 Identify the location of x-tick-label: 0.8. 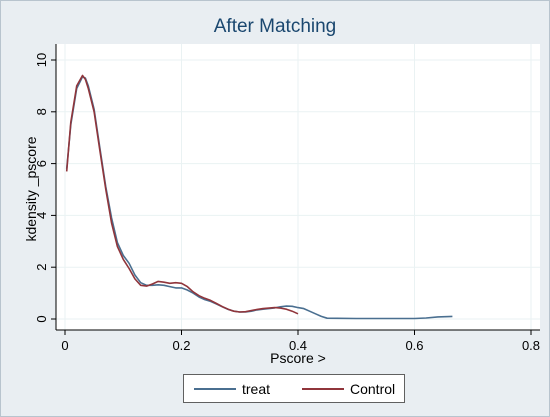
(531, 345).